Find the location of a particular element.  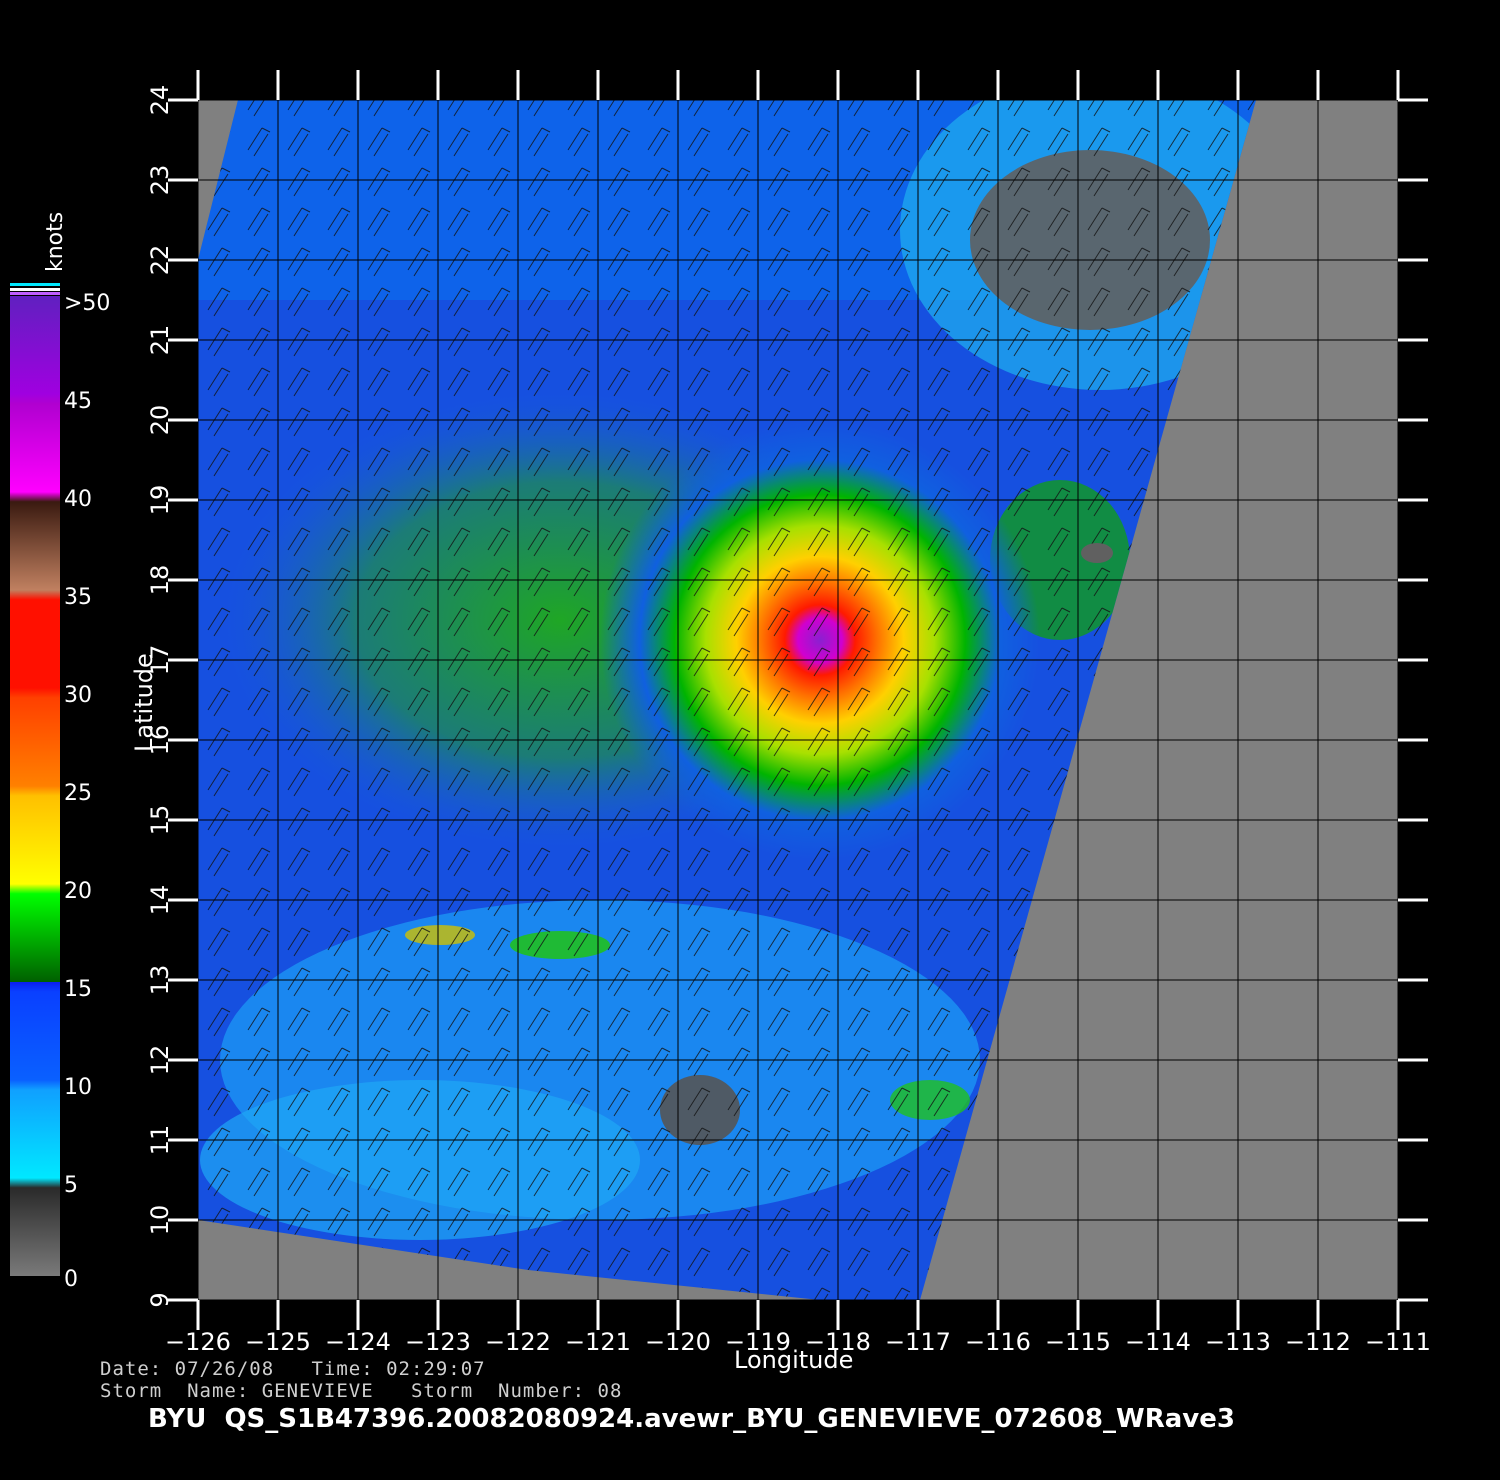

y-axis-label: Latitude is located at coordinates (144, 702).